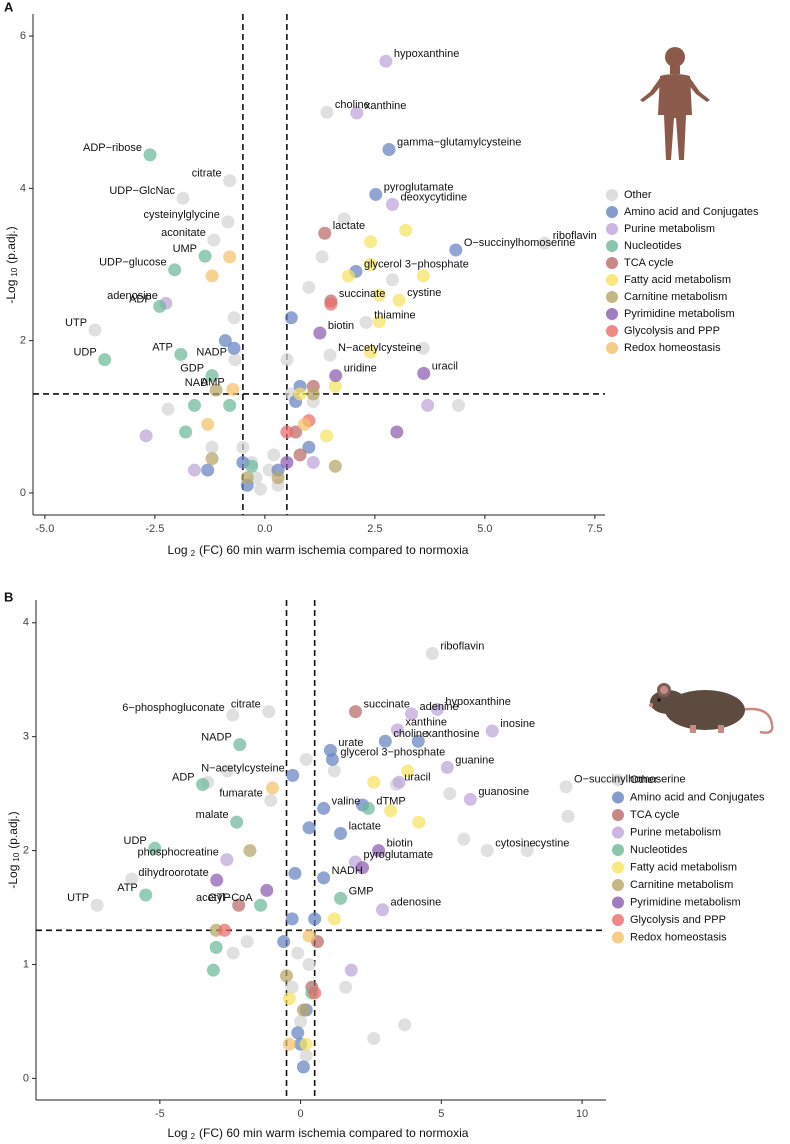  Describe the element at coordinates (416, 264) in the screenshot. I see `point-label: glycerol 3−phosphate` at that location.